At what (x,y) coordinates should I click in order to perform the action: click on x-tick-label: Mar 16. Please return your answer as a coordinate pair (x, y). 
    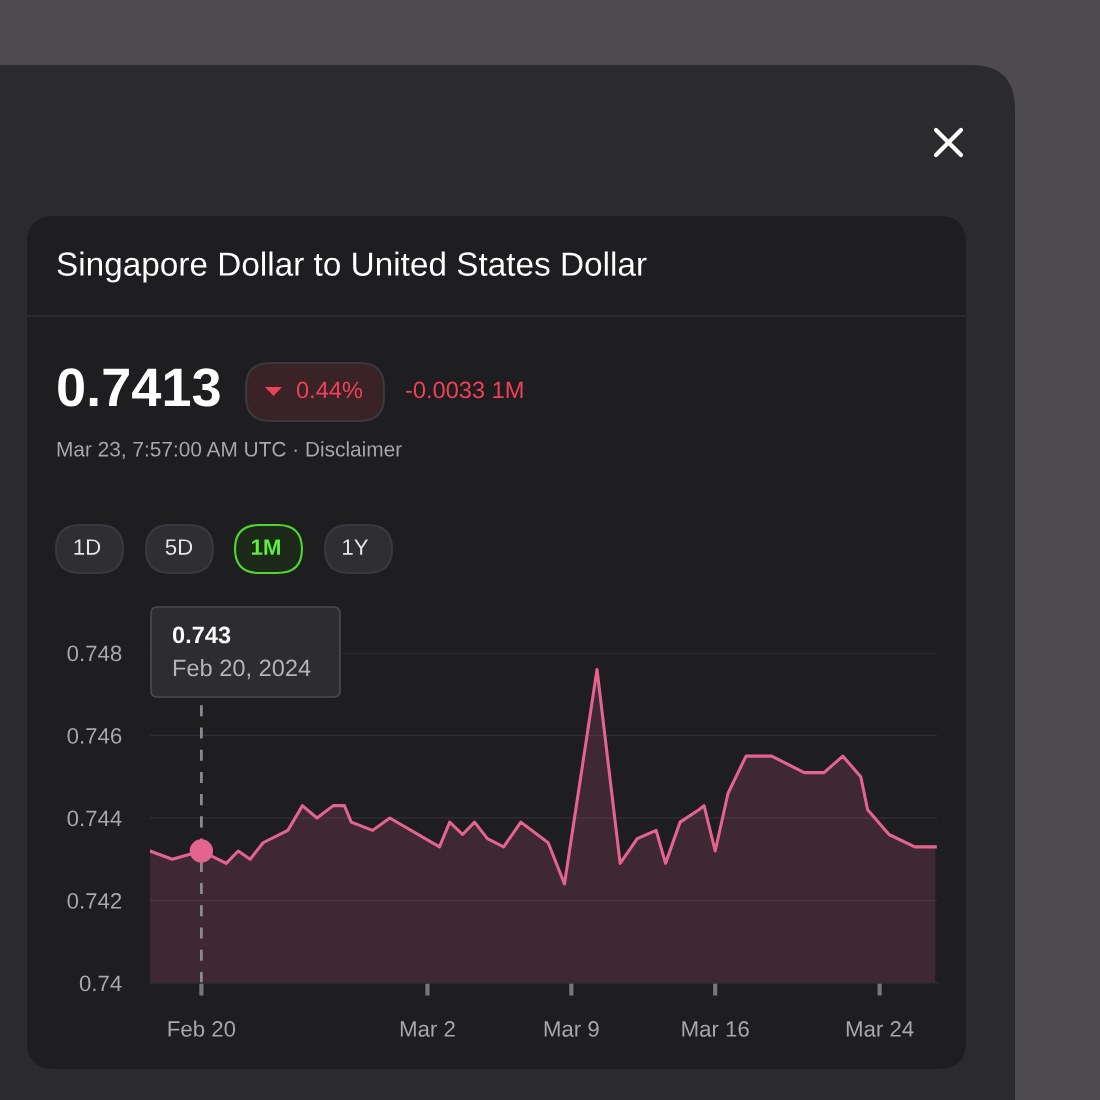
    Looking at the image, I should click on (715, 1029).